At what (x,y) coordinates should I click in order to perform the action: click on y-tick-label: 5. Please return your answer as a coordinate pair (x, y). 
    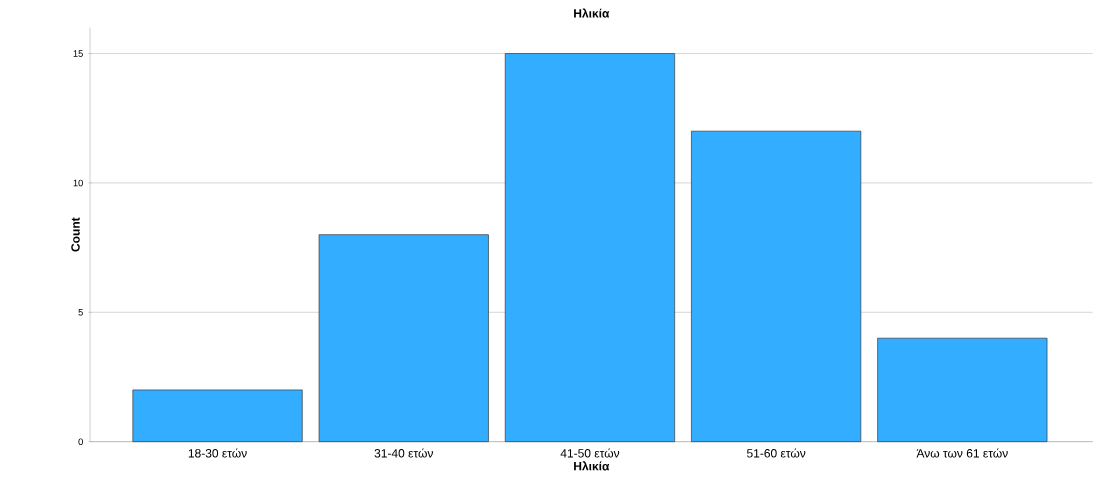
    Looking at the image, I should click on (80, 312).